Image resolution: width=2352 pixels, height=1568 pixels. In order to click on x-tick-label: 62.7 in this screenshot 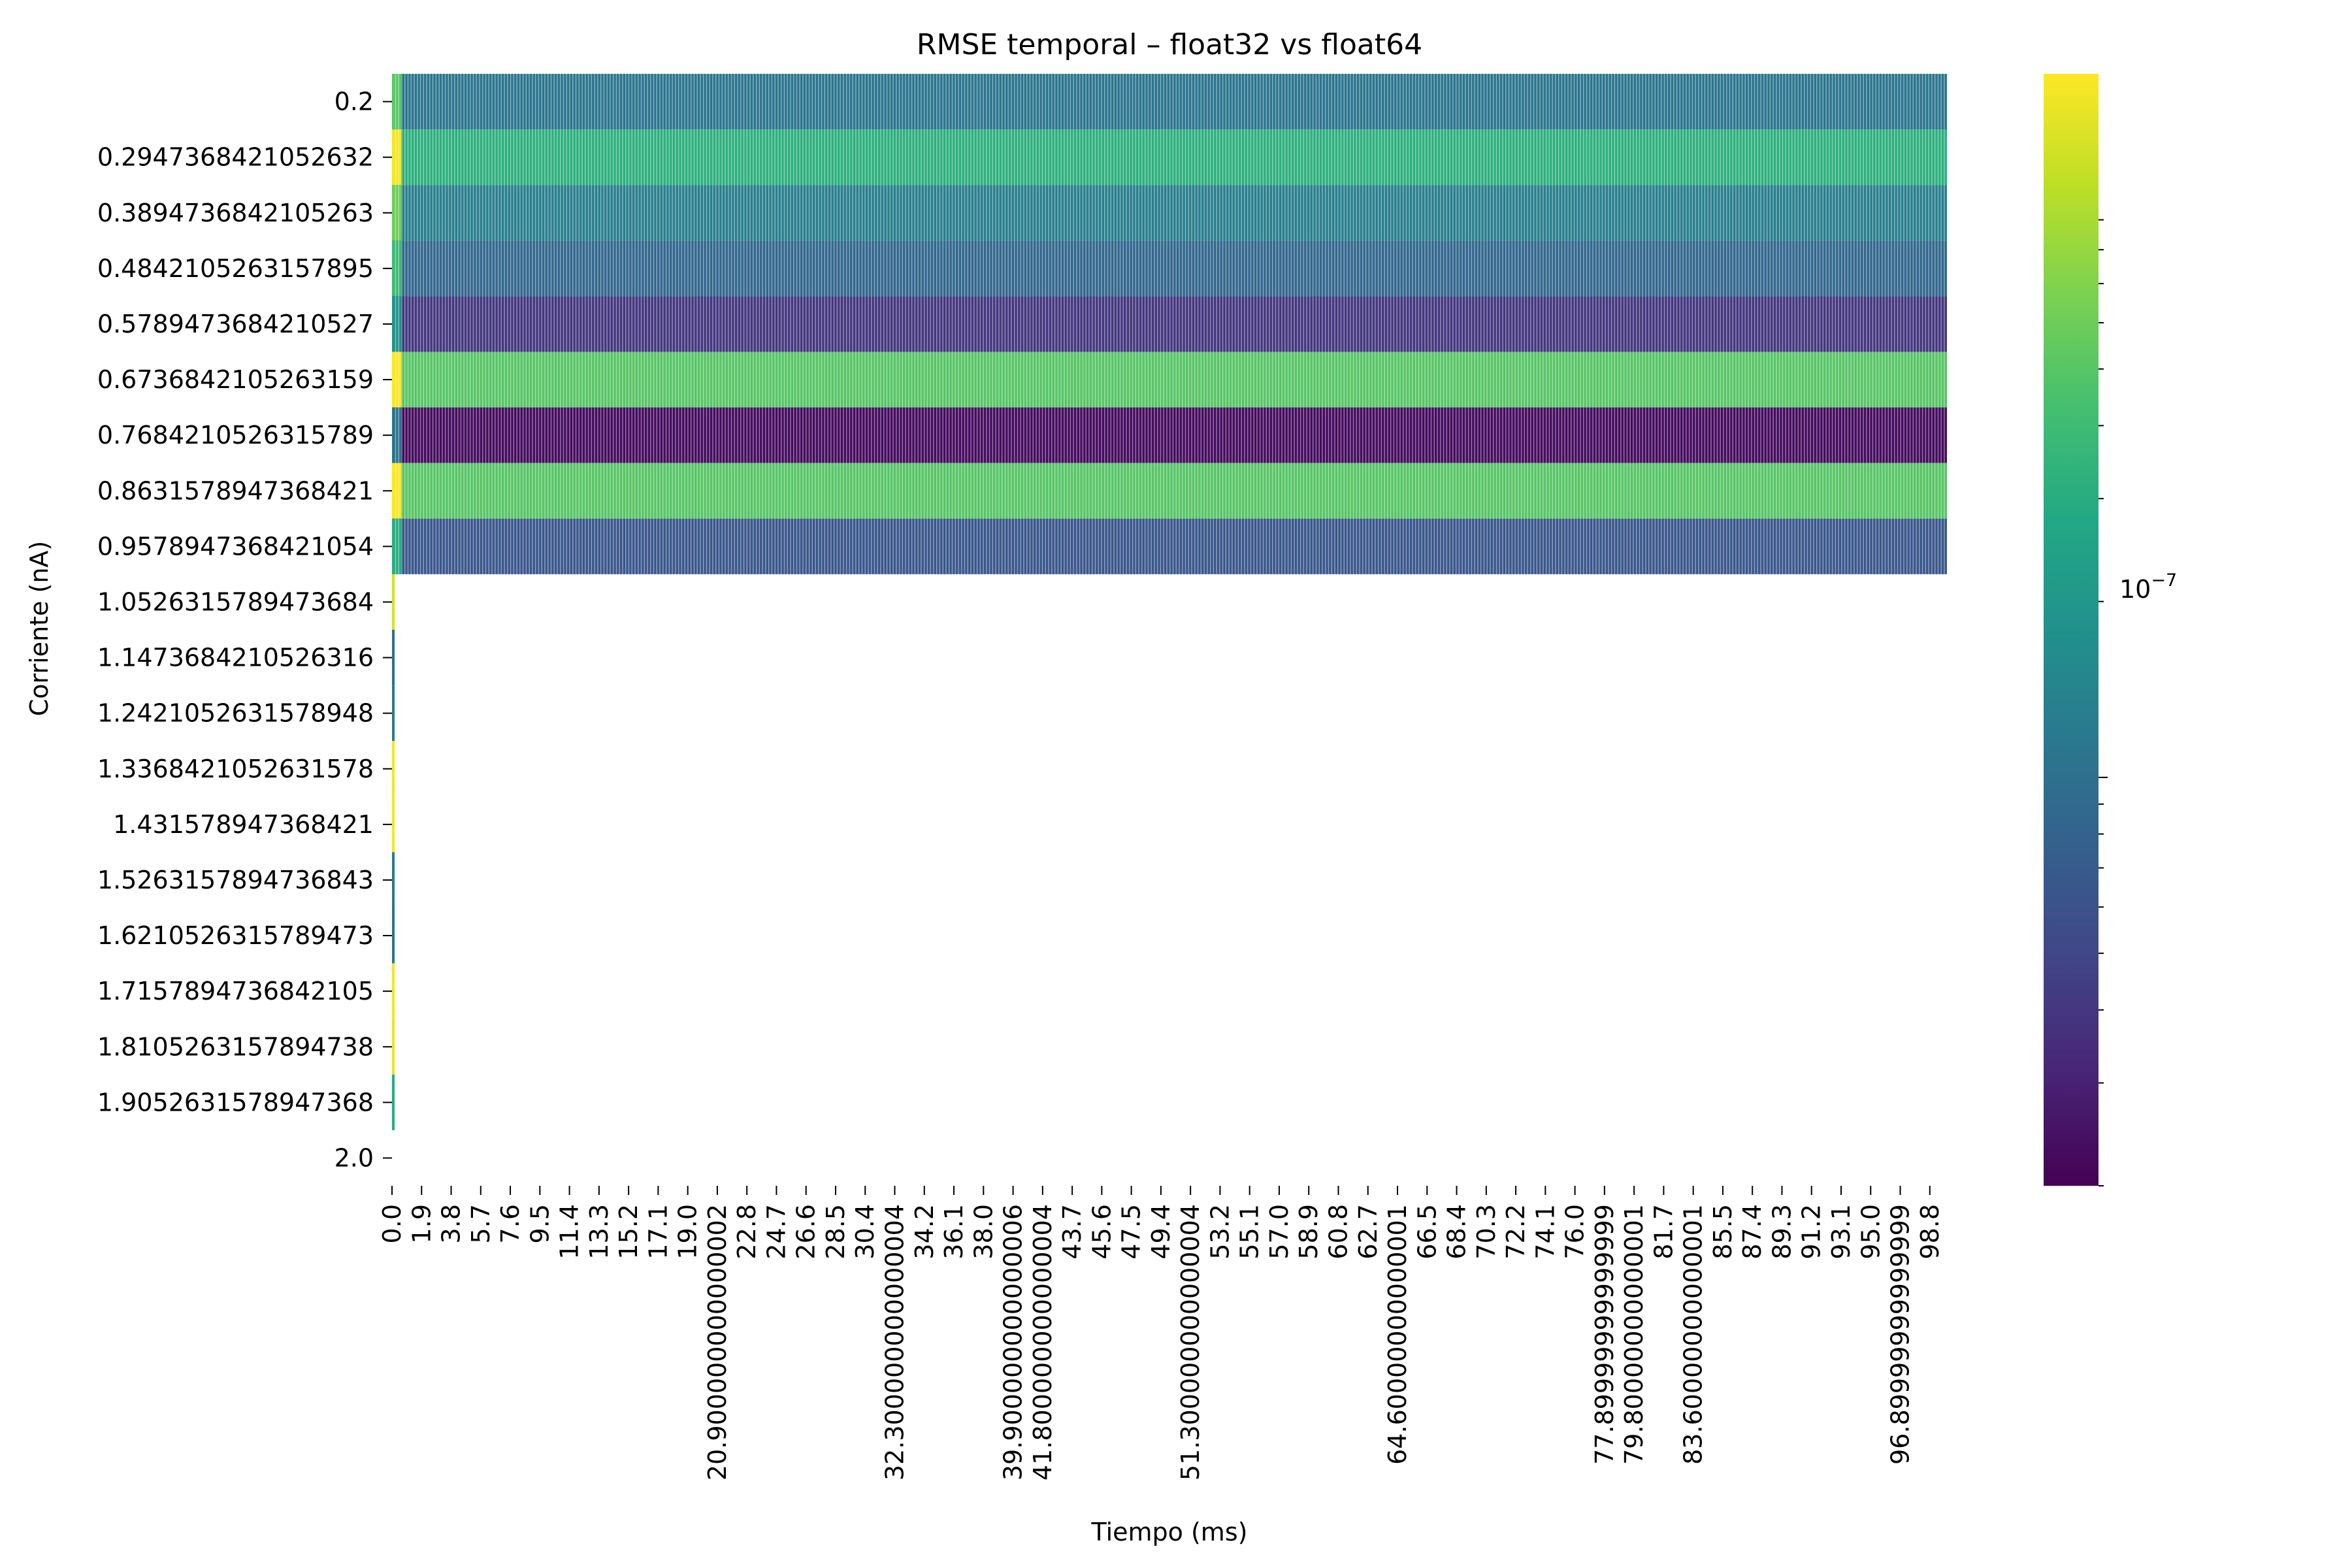, I will do `click(1368, 1232)`.